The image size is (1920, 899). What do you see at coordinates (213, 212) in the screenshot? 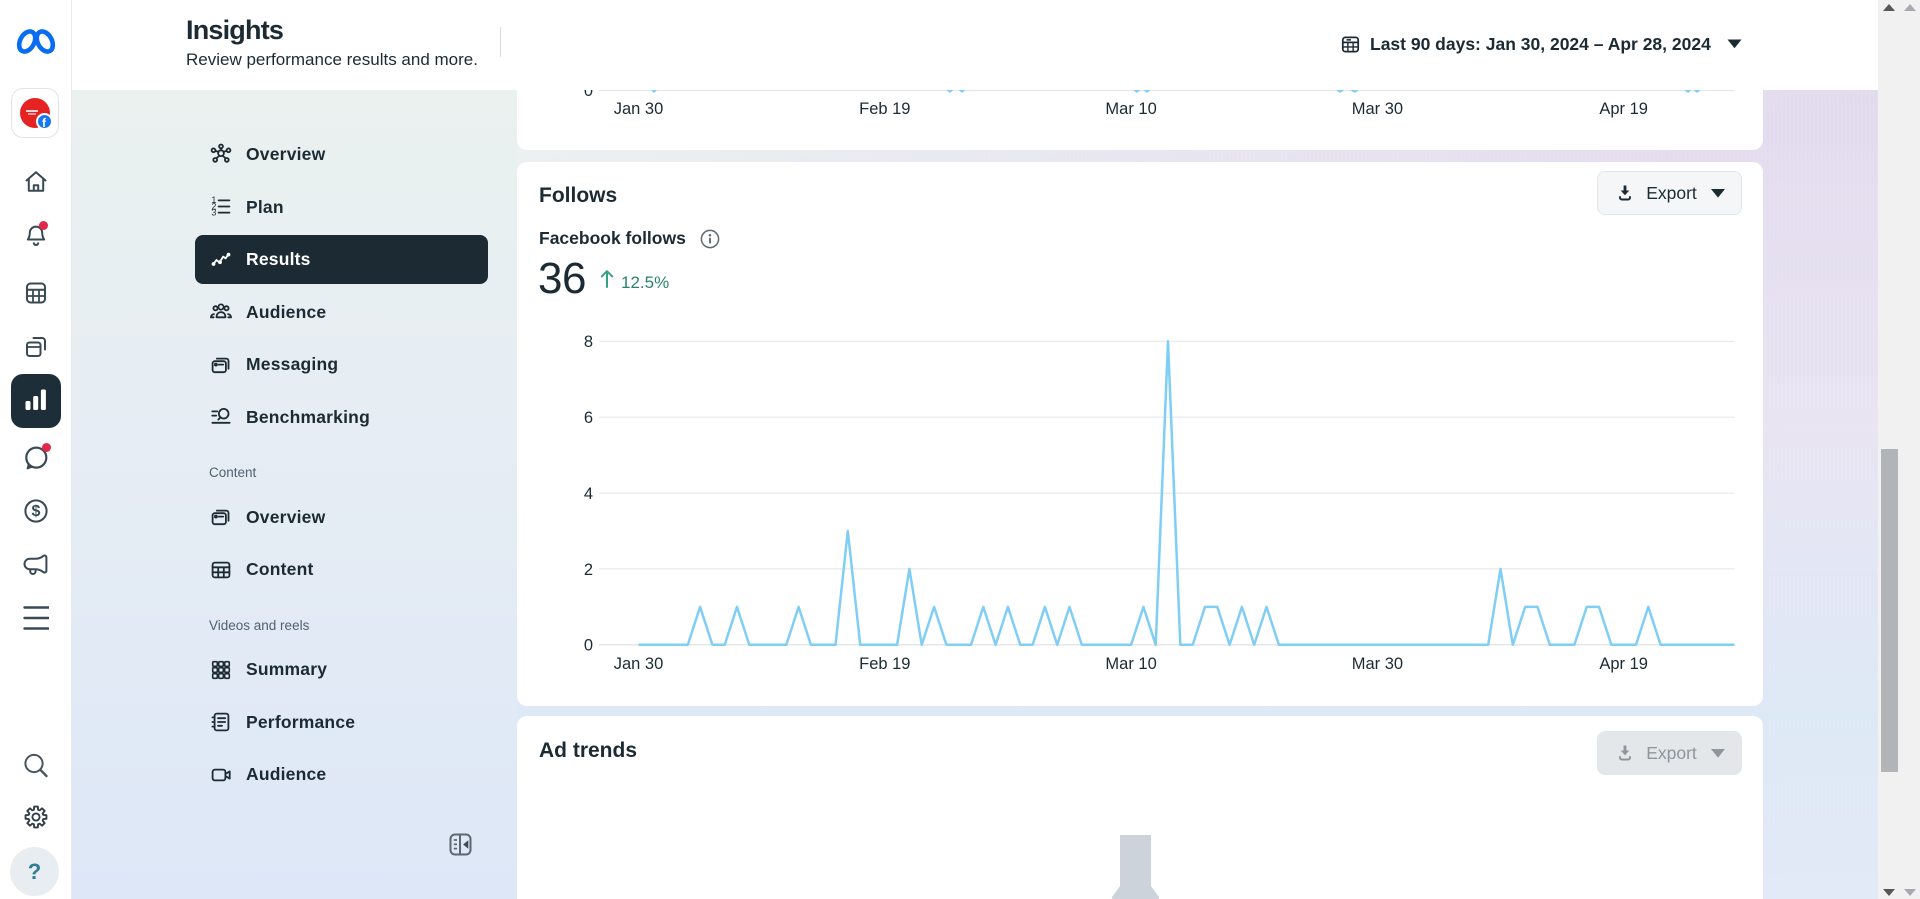
I see `svg-text: 3` at bounding box center [213, 212].